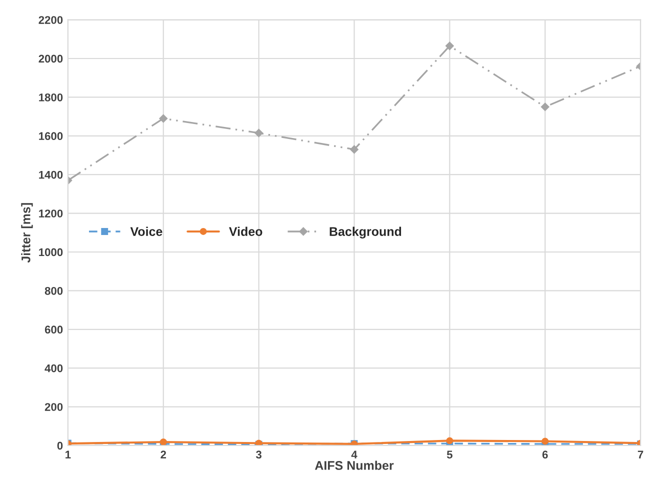  What do you see at coordinates (51, 214) in the screenshot?
I see `y-tick-label: 1200` at bounding box center [51, 214].